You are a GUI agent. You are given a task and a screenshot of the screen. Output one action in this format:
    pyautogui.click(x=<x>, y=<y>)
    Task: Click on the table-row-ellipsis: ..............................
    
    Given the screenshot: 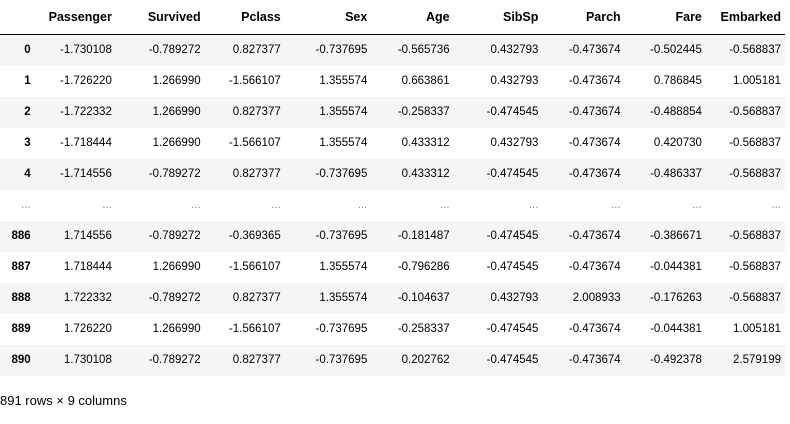 What is the action you would take?
    pyautogui.click(x=392, y=205)
    